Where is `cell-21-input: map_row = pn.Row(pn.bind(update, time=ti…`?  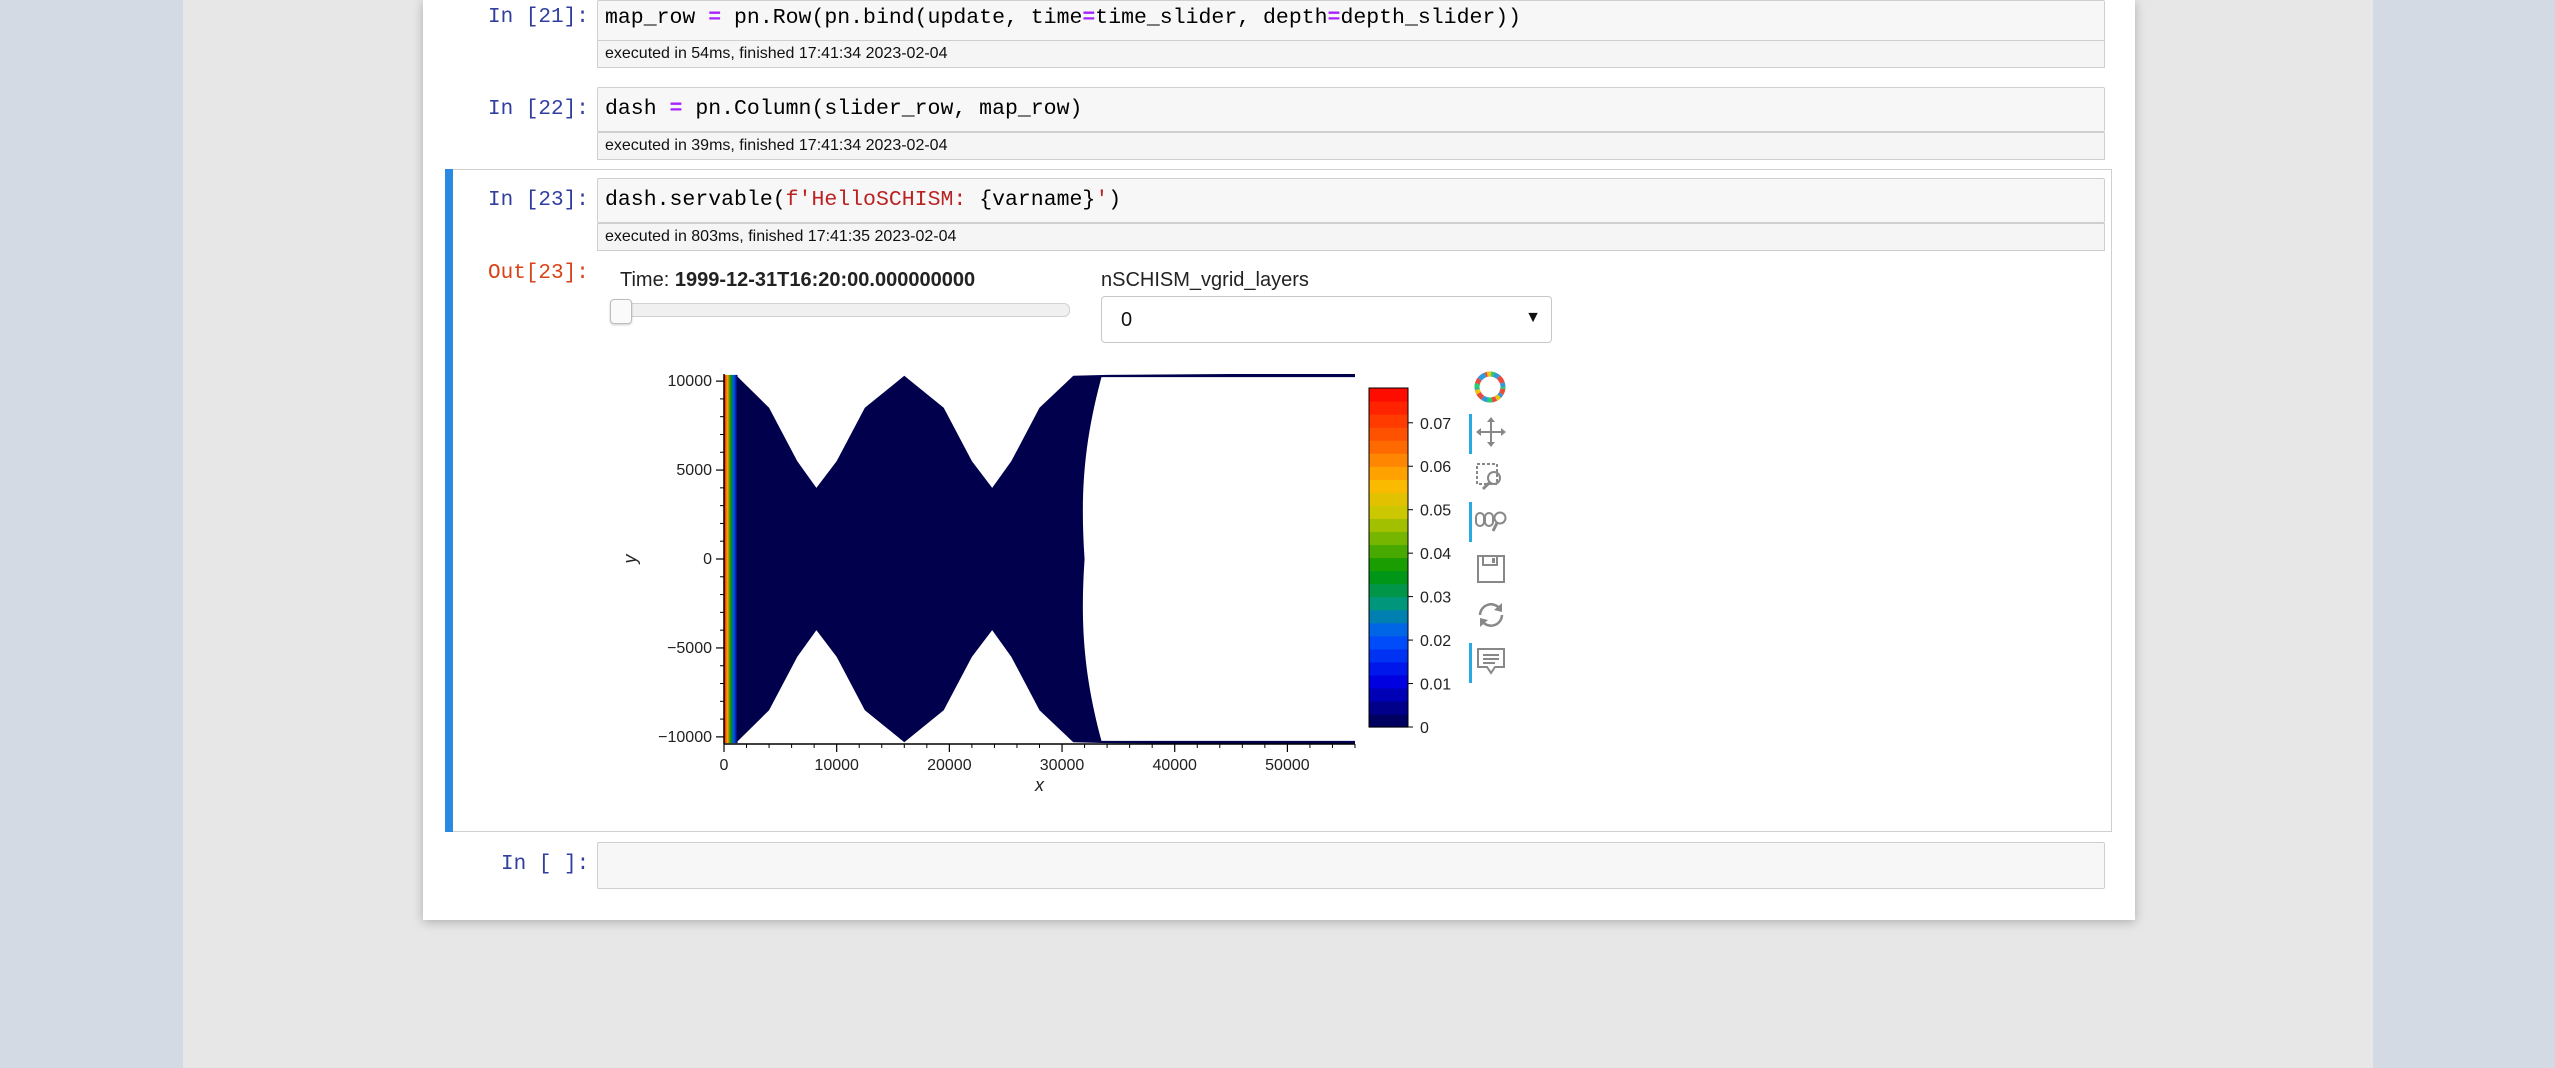 cell-21-input: map_row = pn.Row(pn.bind(update, time=ti… is located at coordinates (1351, 20).